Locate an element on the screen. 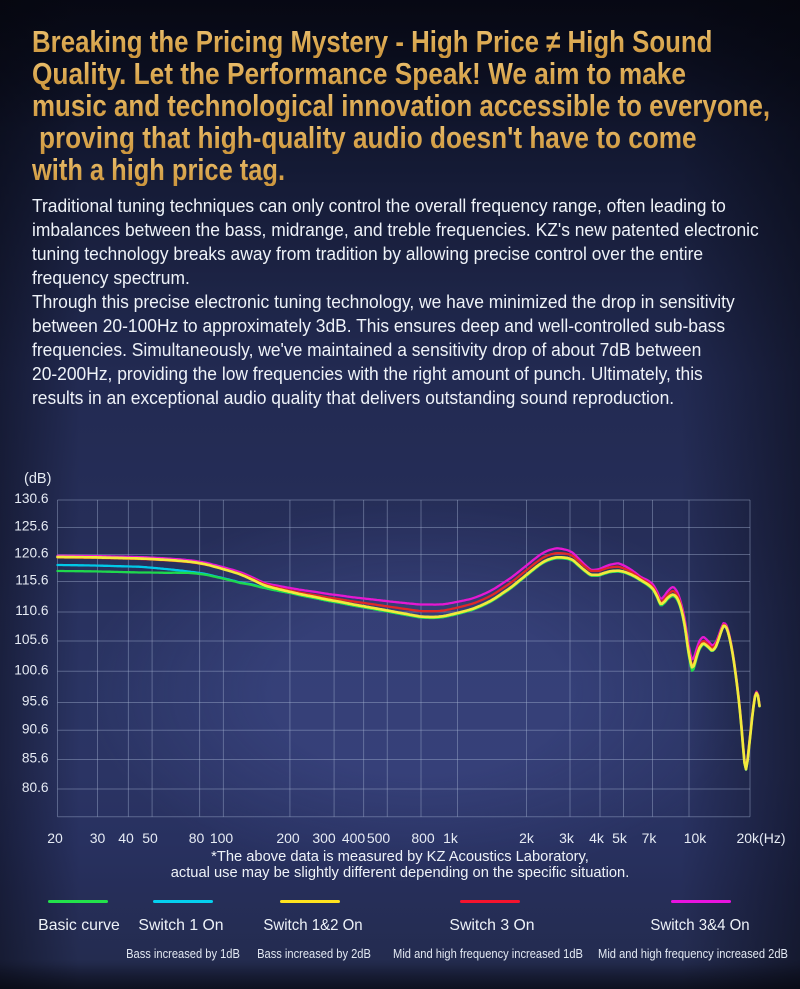 This screenshot has height=989, width=800. svg-text: 2k is located at coordinates (527, 838).